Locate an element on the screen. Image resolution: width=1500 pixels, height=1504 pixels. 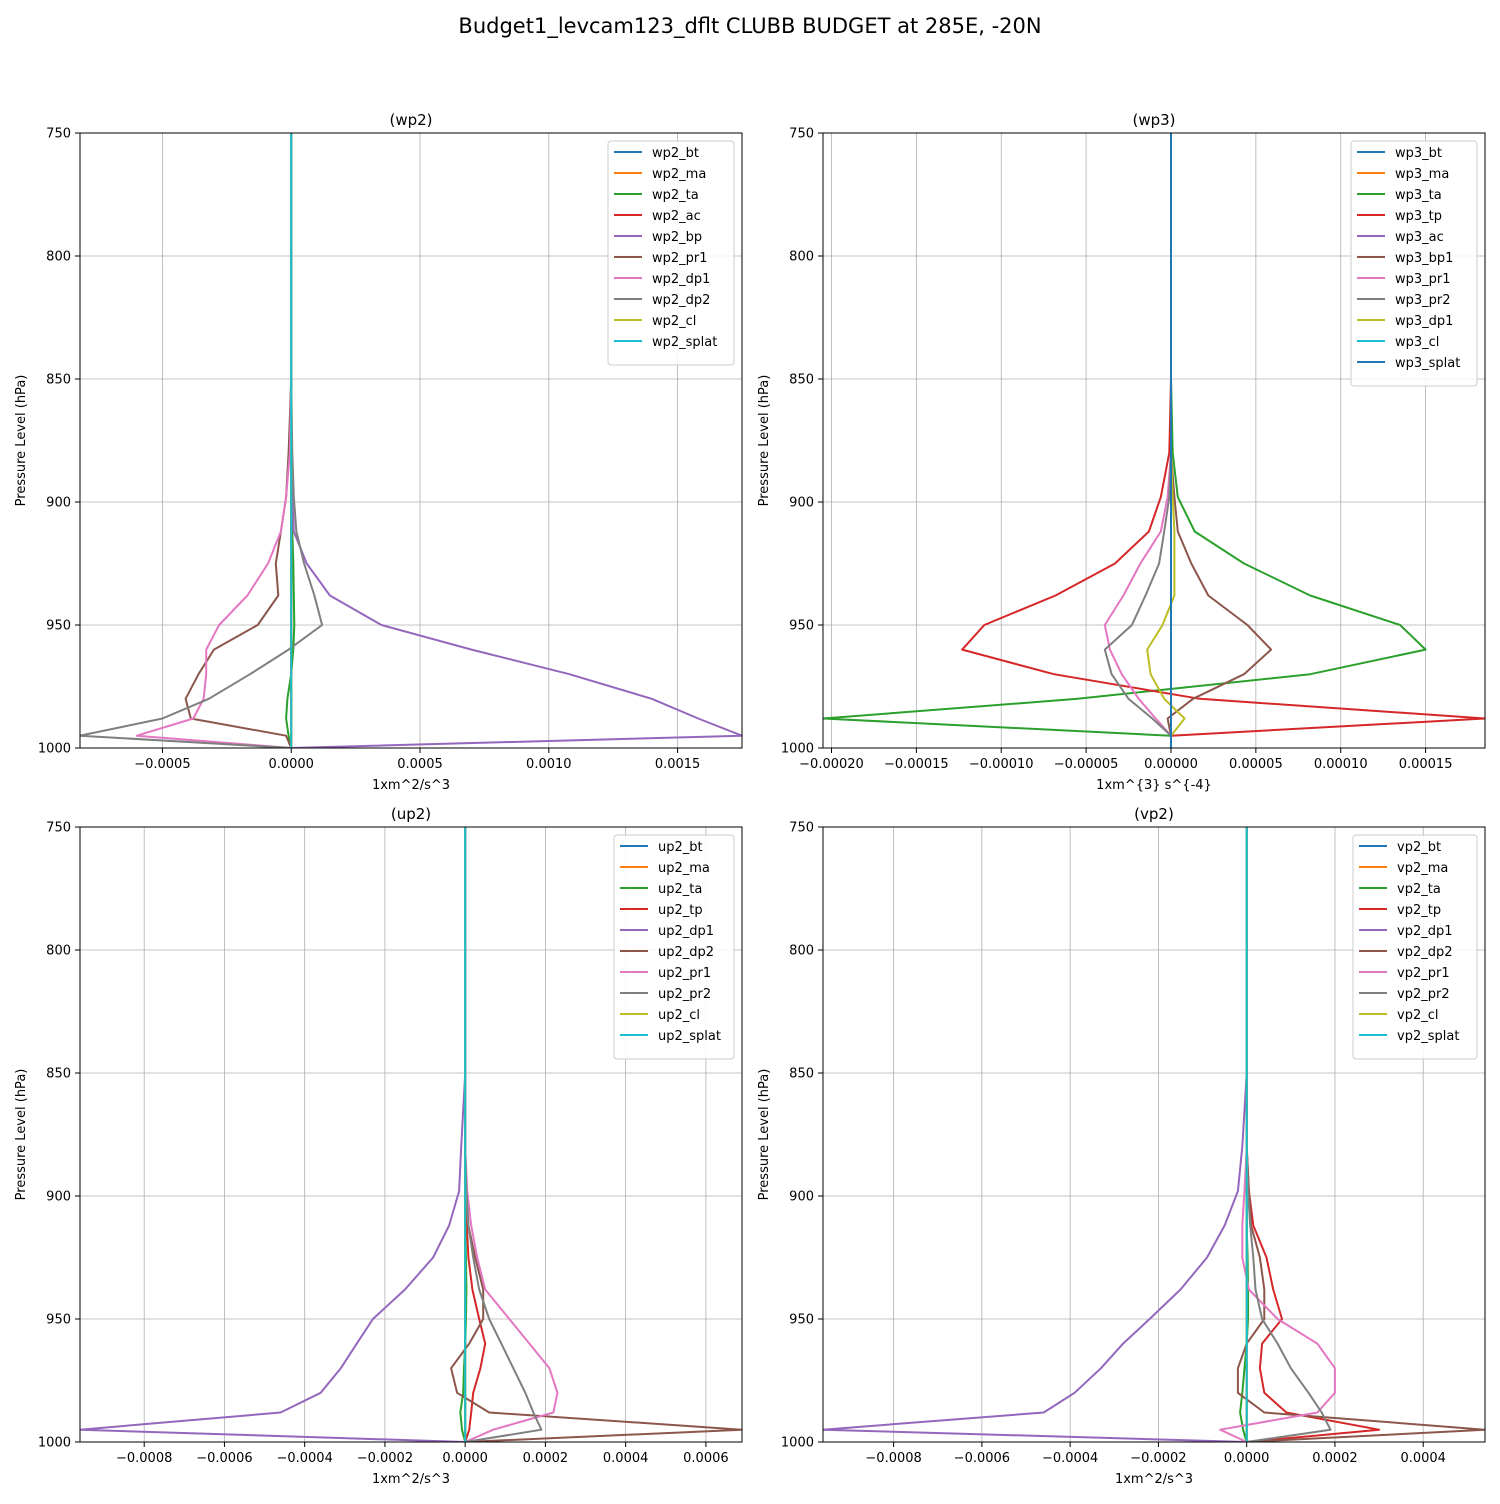
legend-label: wp3_cl is located at coordinates (1417, 342).